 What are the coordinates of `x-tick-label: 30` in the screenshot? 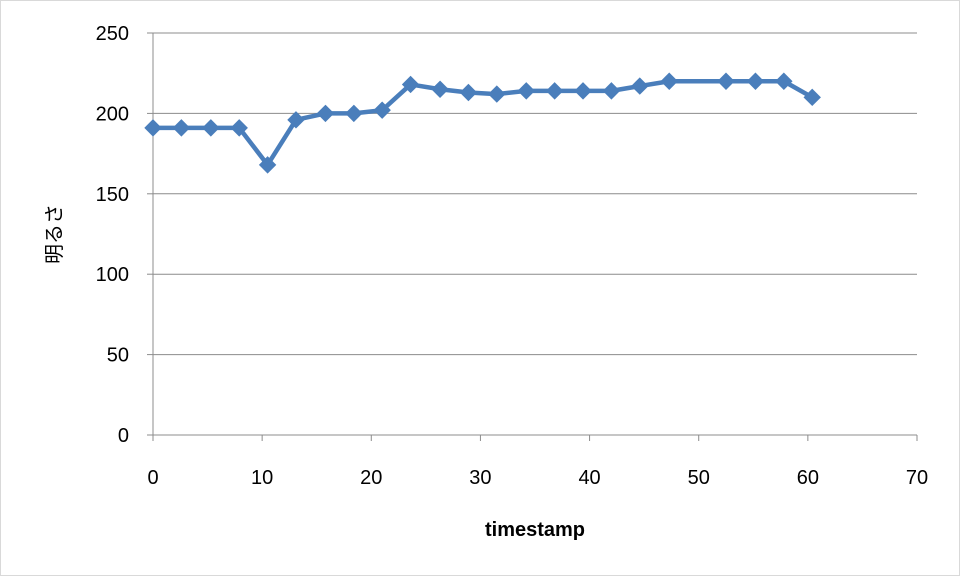 It's located at (480, 478).